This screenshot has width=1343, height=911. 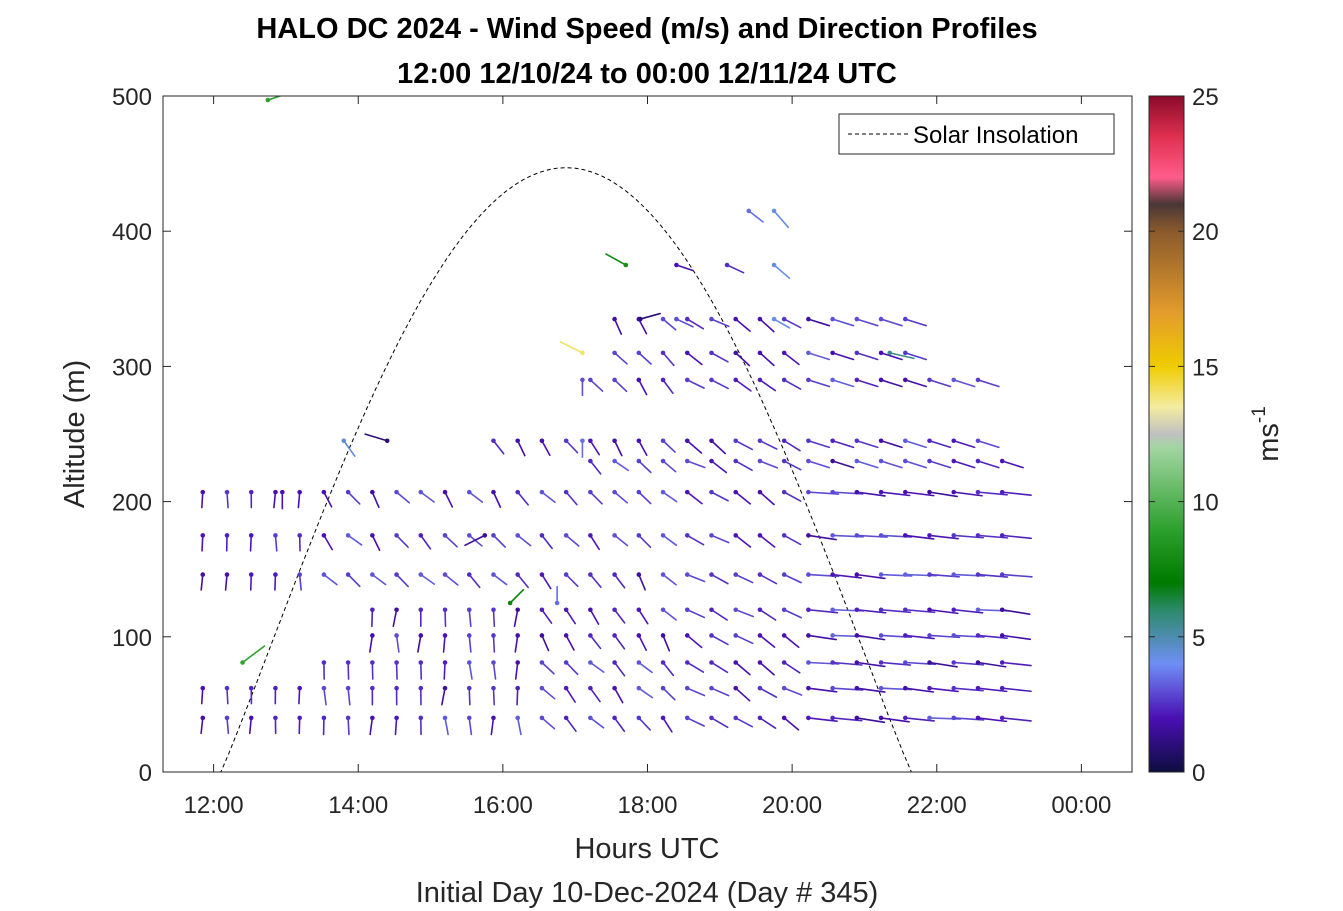 What do you see at coordinates (1205, 503) in the screenshot?
I see `colorbar-tick-label: 10` at bounding box center [1205, 503].